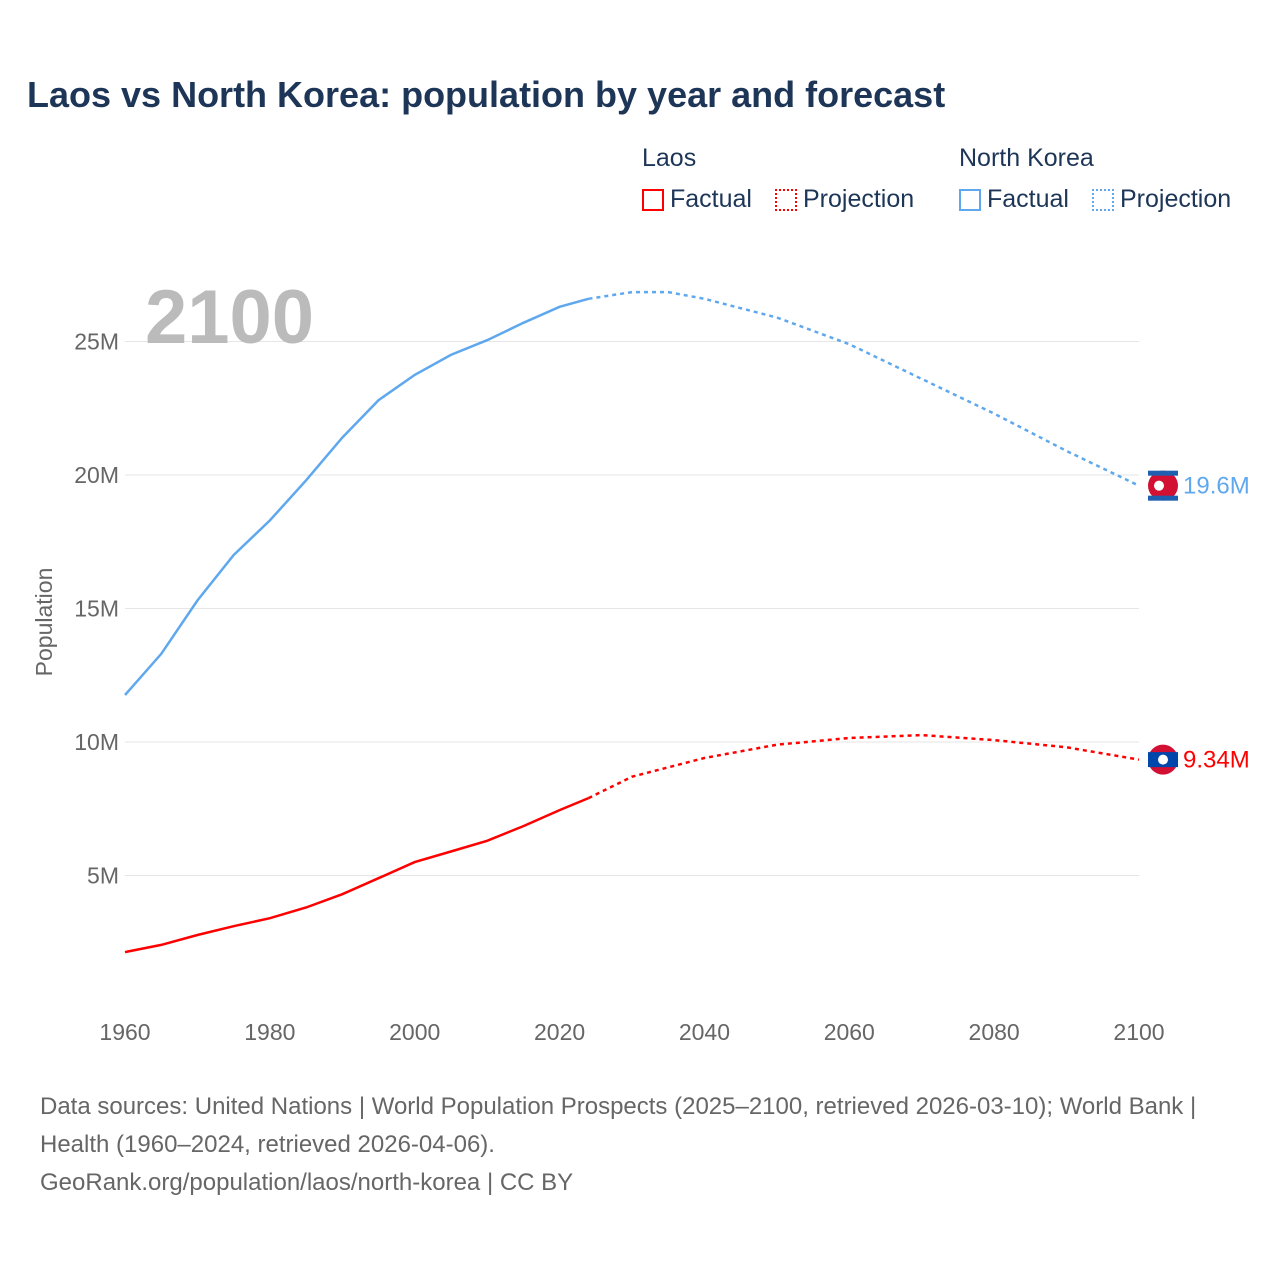 The image size is (1280, 1280). I want to click on x-tick-label: 2060, so click(849, 1032).